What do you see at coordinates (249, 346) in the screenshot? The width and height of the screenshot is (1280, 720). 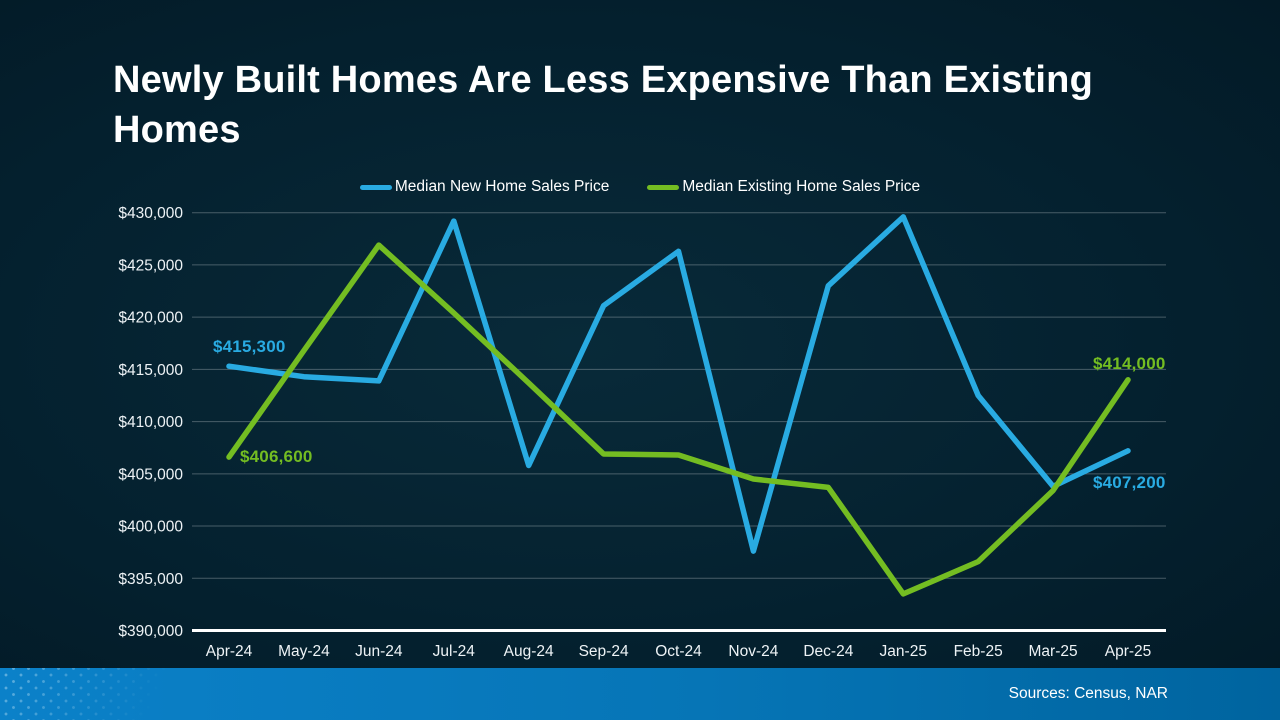 I see `data-label-new-start: $415,300` at bounding box center [249, 346].